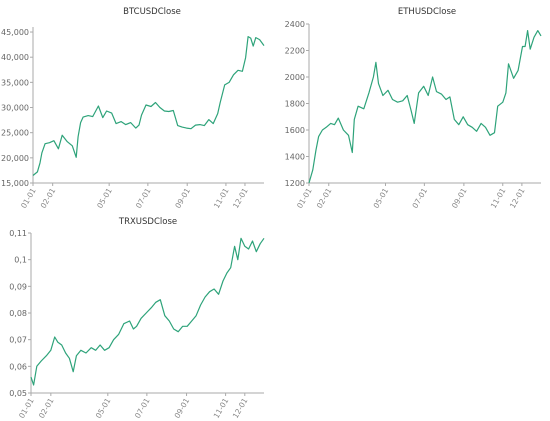 The image size is (550, 421). Describe the element at coordinates (295, 24) in the screenshot. I see `eth-y-tick-label: 2400` at that location.